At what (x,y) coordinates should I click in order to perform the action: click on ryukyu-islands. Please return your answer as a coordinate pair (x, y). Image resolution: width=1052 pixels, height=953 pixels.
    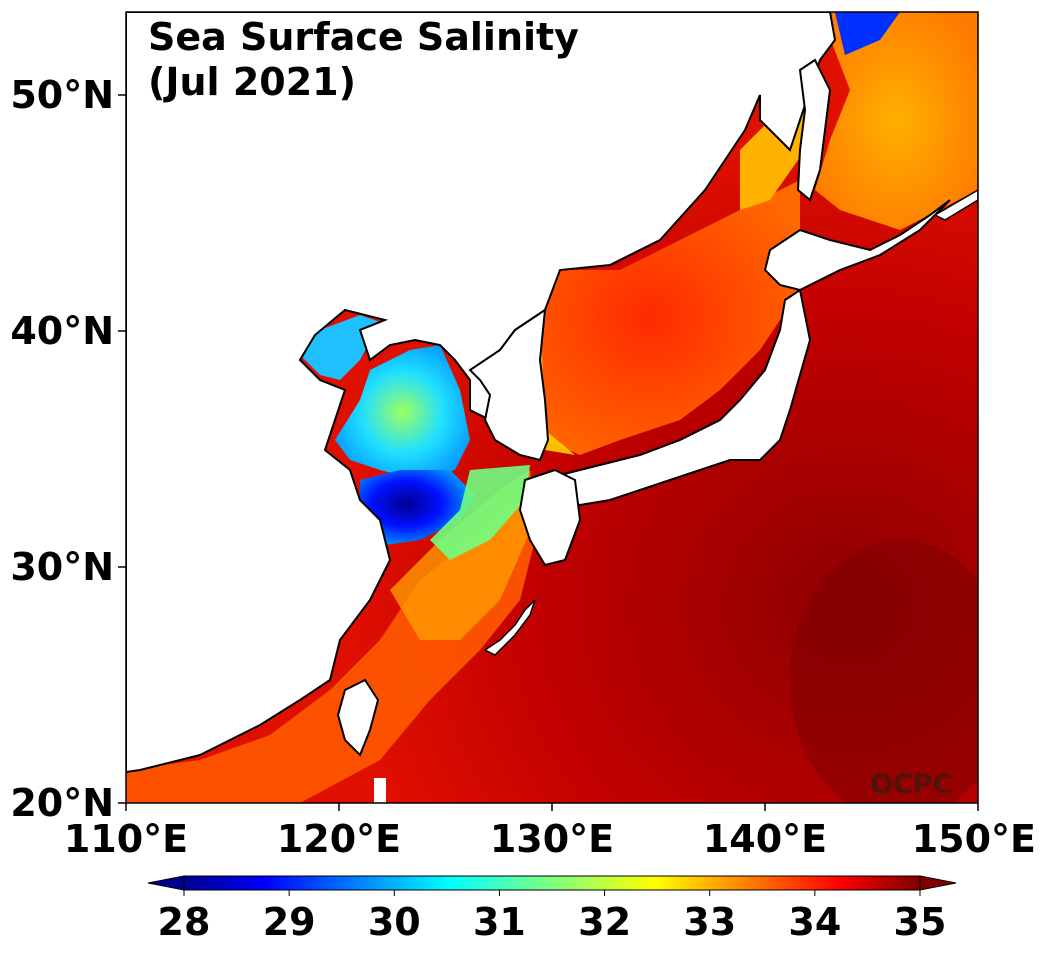
    Looking at the image, I should click on (509, 627).